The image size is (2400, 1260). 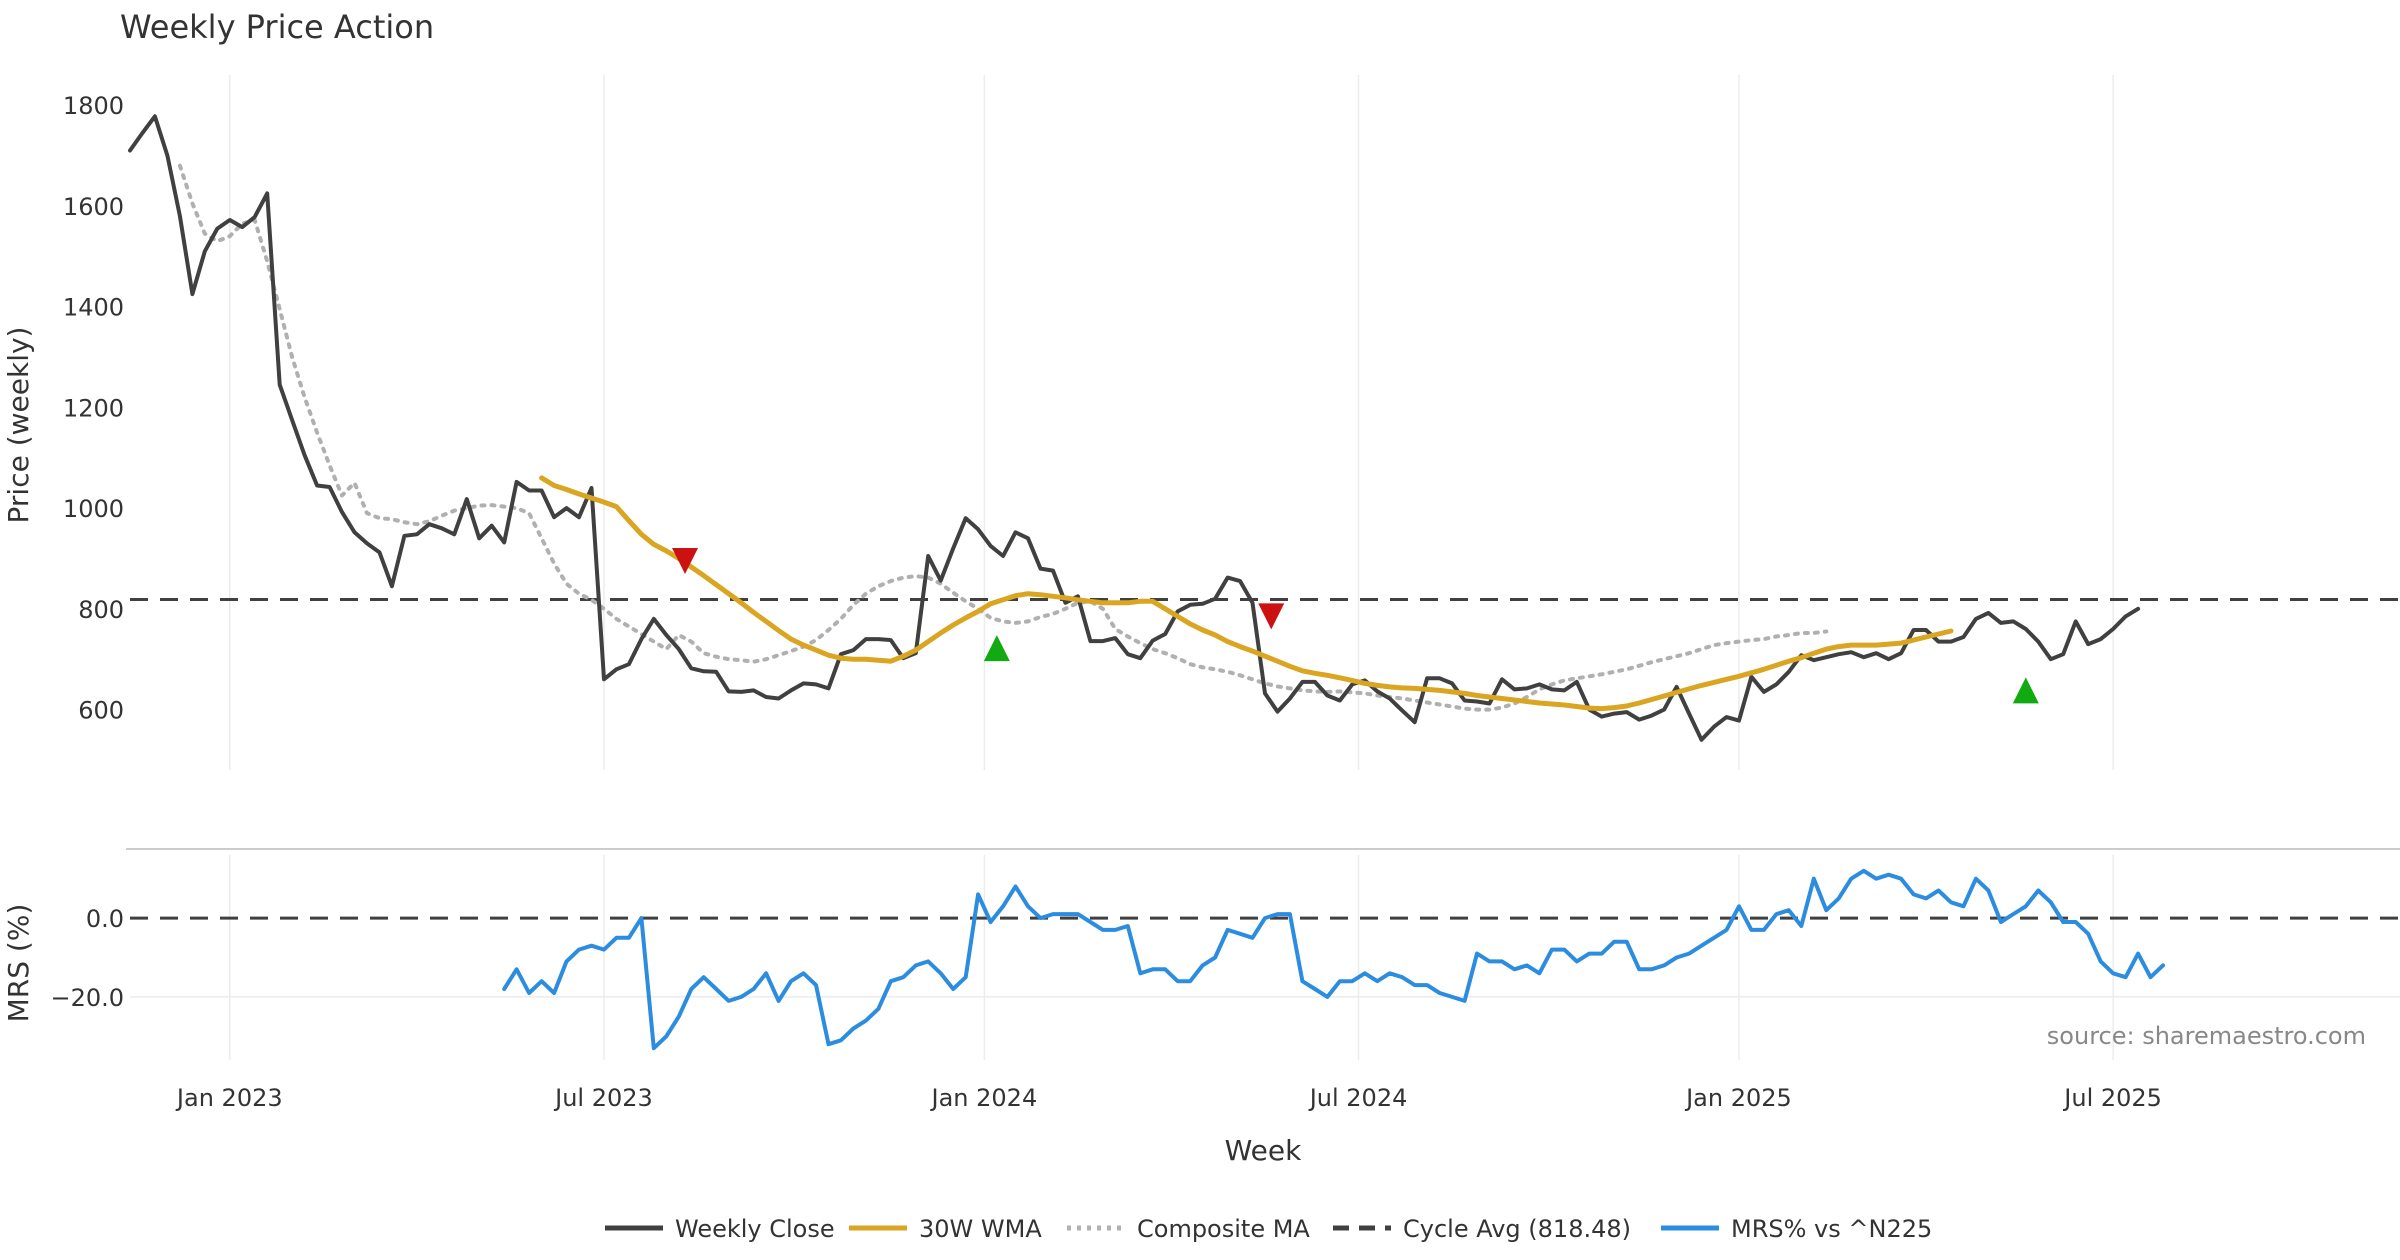 I want to click on mrs-series-group, so click(x=1265, y=959).